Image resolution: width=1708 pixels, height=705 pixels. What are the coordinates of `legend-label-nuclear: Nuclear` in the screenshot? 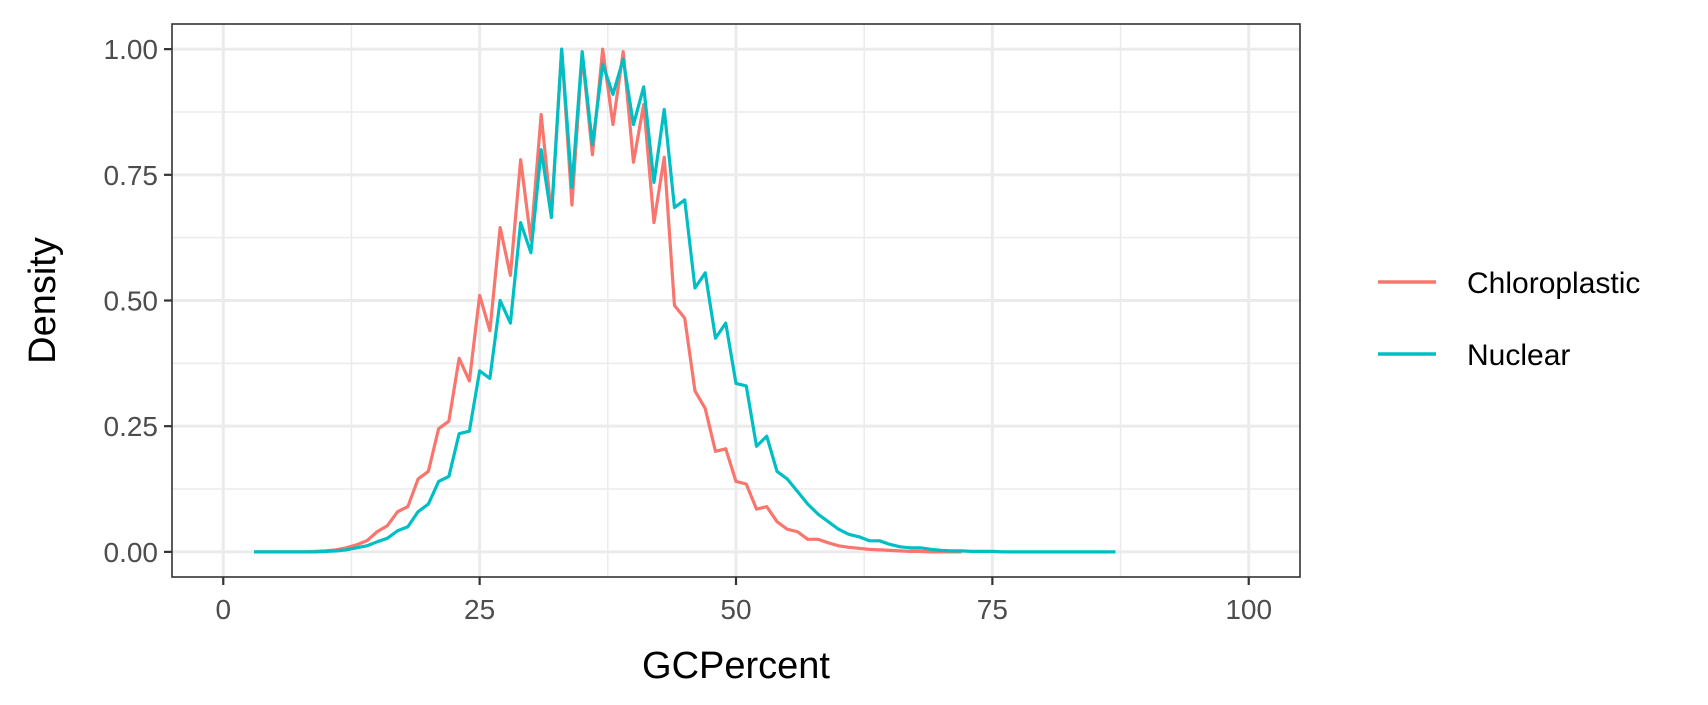 It's located at (1518, 355).